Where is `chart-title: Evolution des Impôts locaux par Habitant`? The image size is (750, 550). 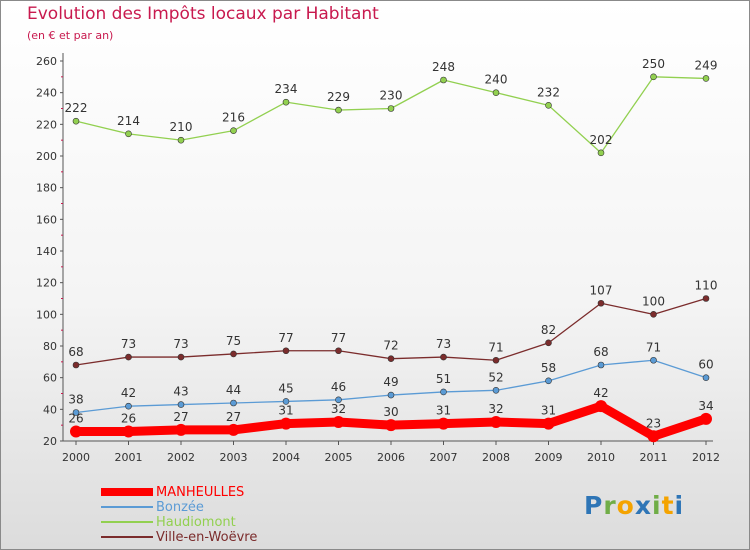
chart-title: Evolution des Impôts locaux par Habitant is located at coordinates (203, 14).